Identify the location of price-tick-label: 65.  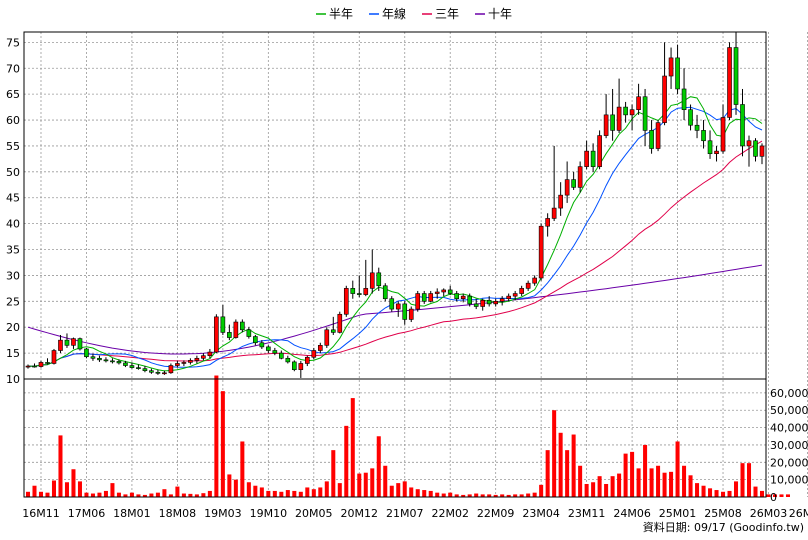
(13, 94).